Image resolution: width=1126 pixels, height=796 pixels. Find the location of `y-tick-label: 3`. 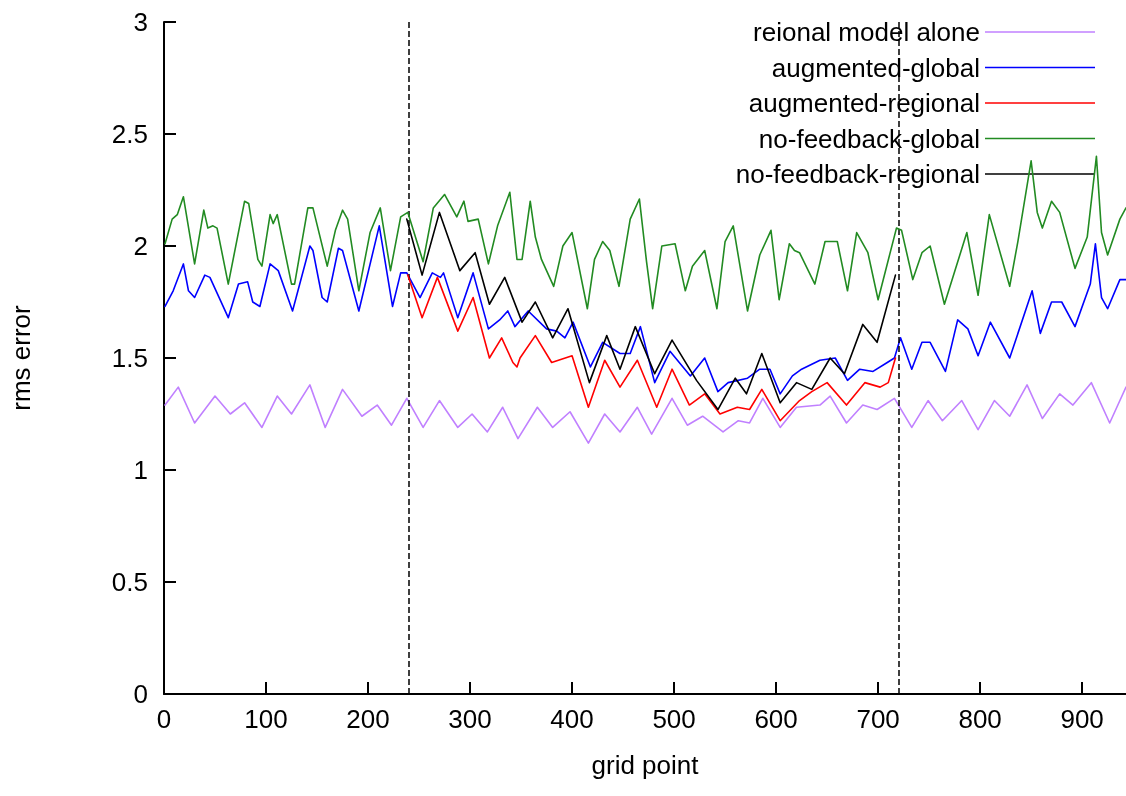

y-tick-label: 3 is located at coordinates (140, 22).